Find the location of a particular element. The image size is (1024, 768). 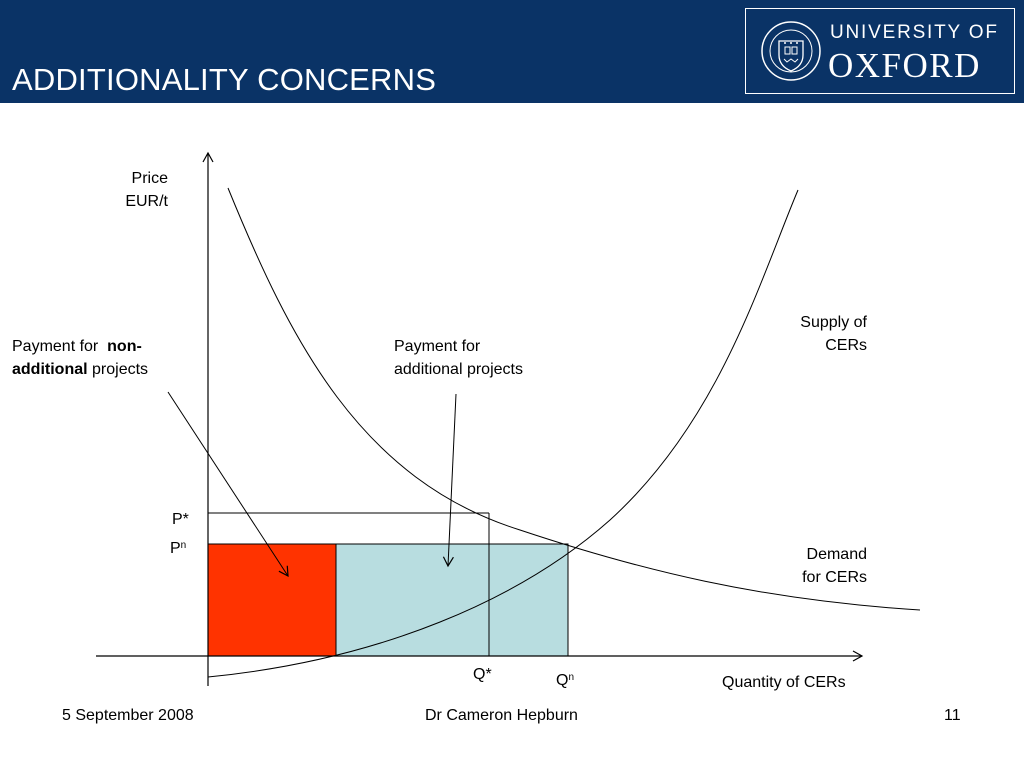

footer-author: Dr Cameron Hepburn is located at coordinates (501, 715).